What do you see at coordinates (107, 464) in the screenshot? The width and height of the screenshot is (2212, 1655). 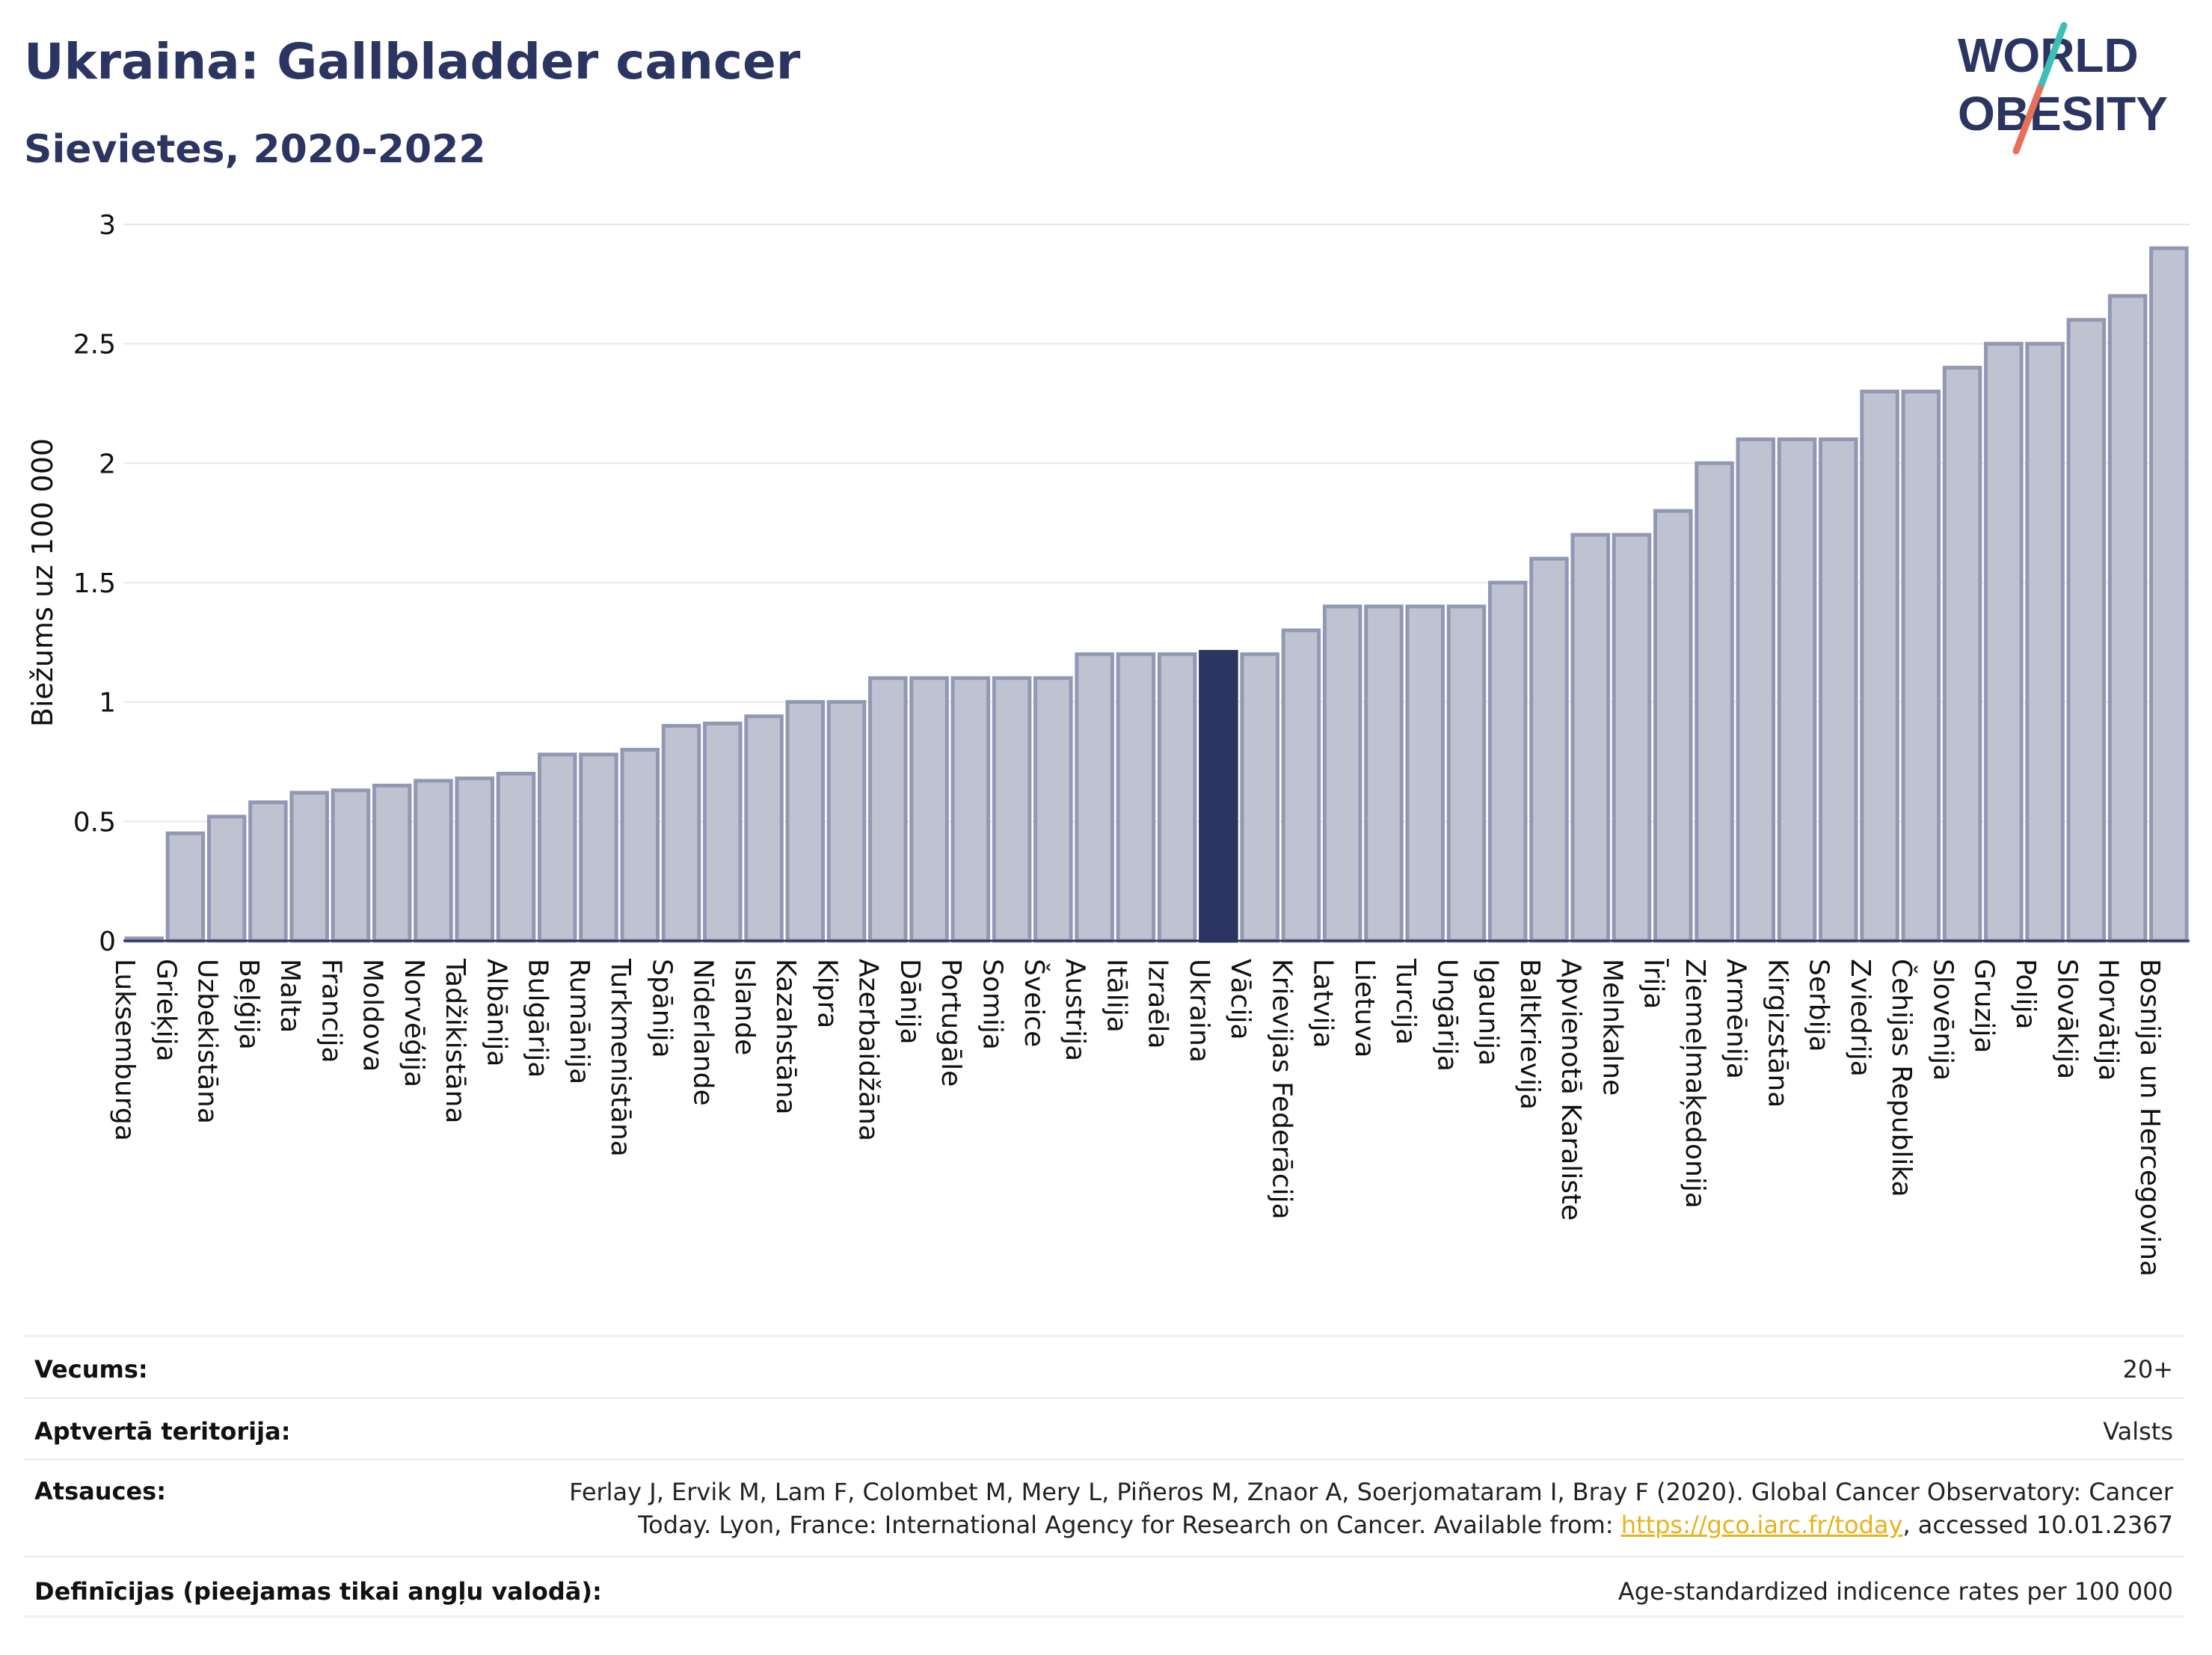 I see `y-tick-label: 2` at bounding box center [107, 464].